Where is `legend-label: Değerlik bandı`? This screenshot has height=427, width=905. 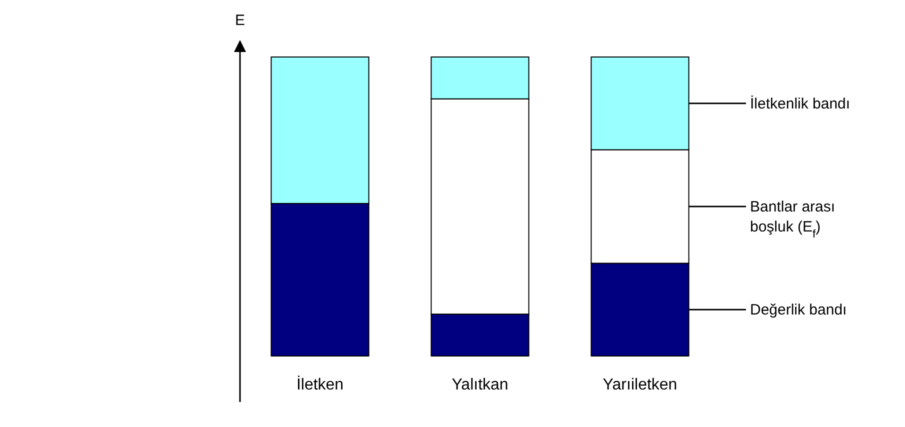 legend-label: Değerlik bandı is located at coordinates (798, 310).